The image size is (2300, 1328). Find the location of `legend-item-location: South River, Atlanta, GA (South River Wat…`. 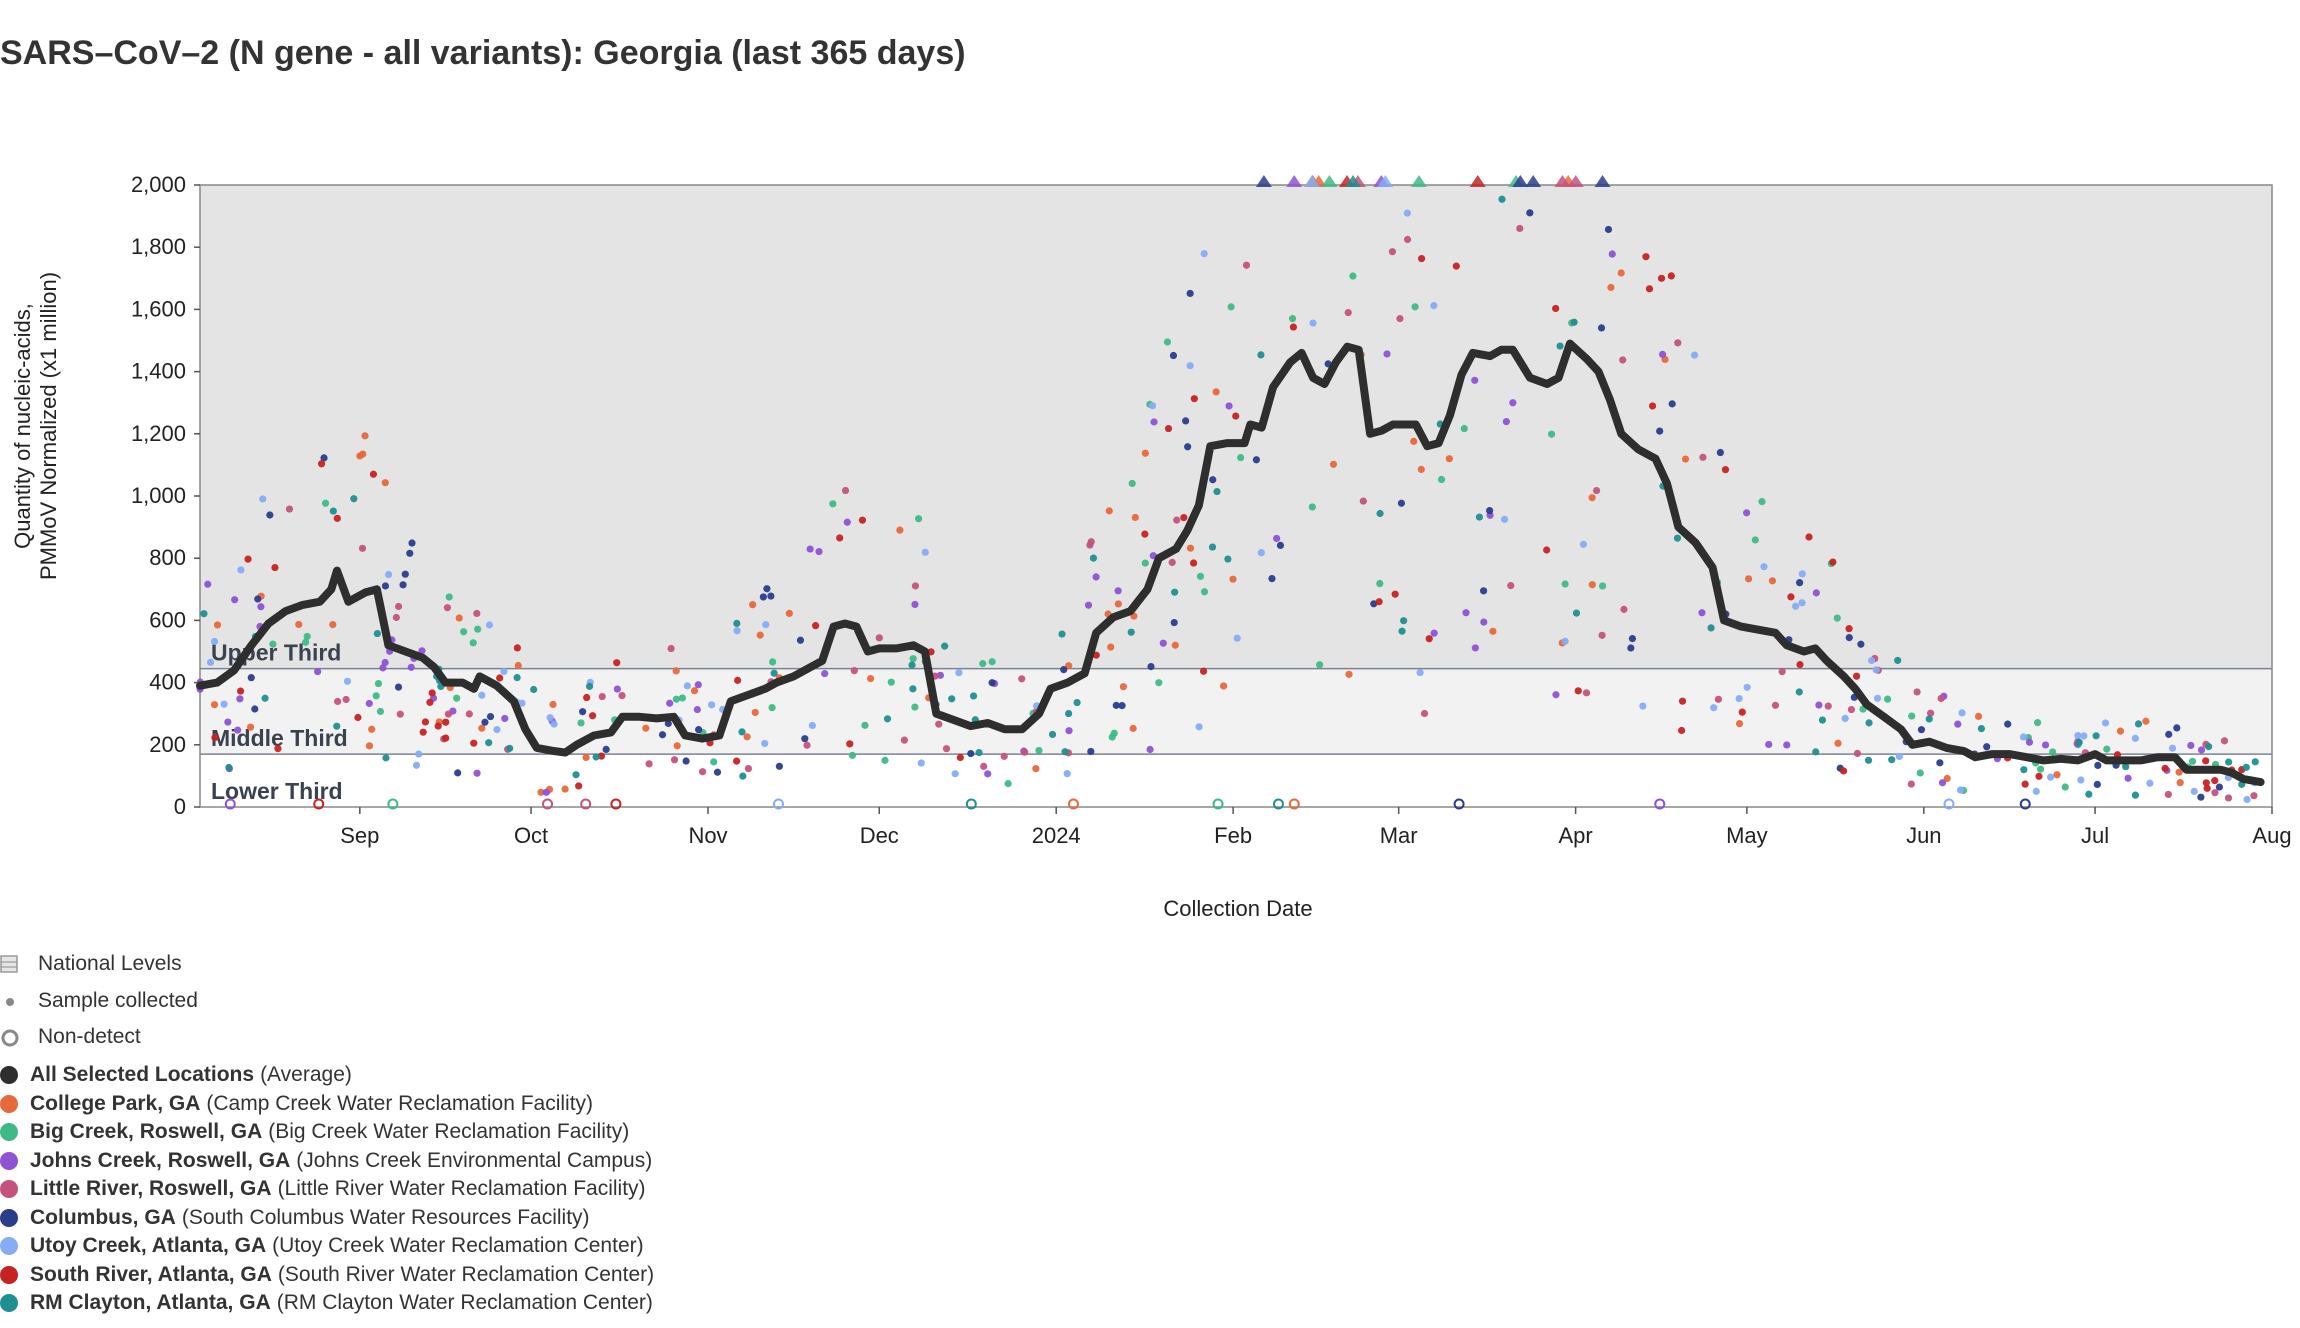

legend-item-location: South River, Atlanta, GA (South River Wat… is located at coordinates (327, 1275).